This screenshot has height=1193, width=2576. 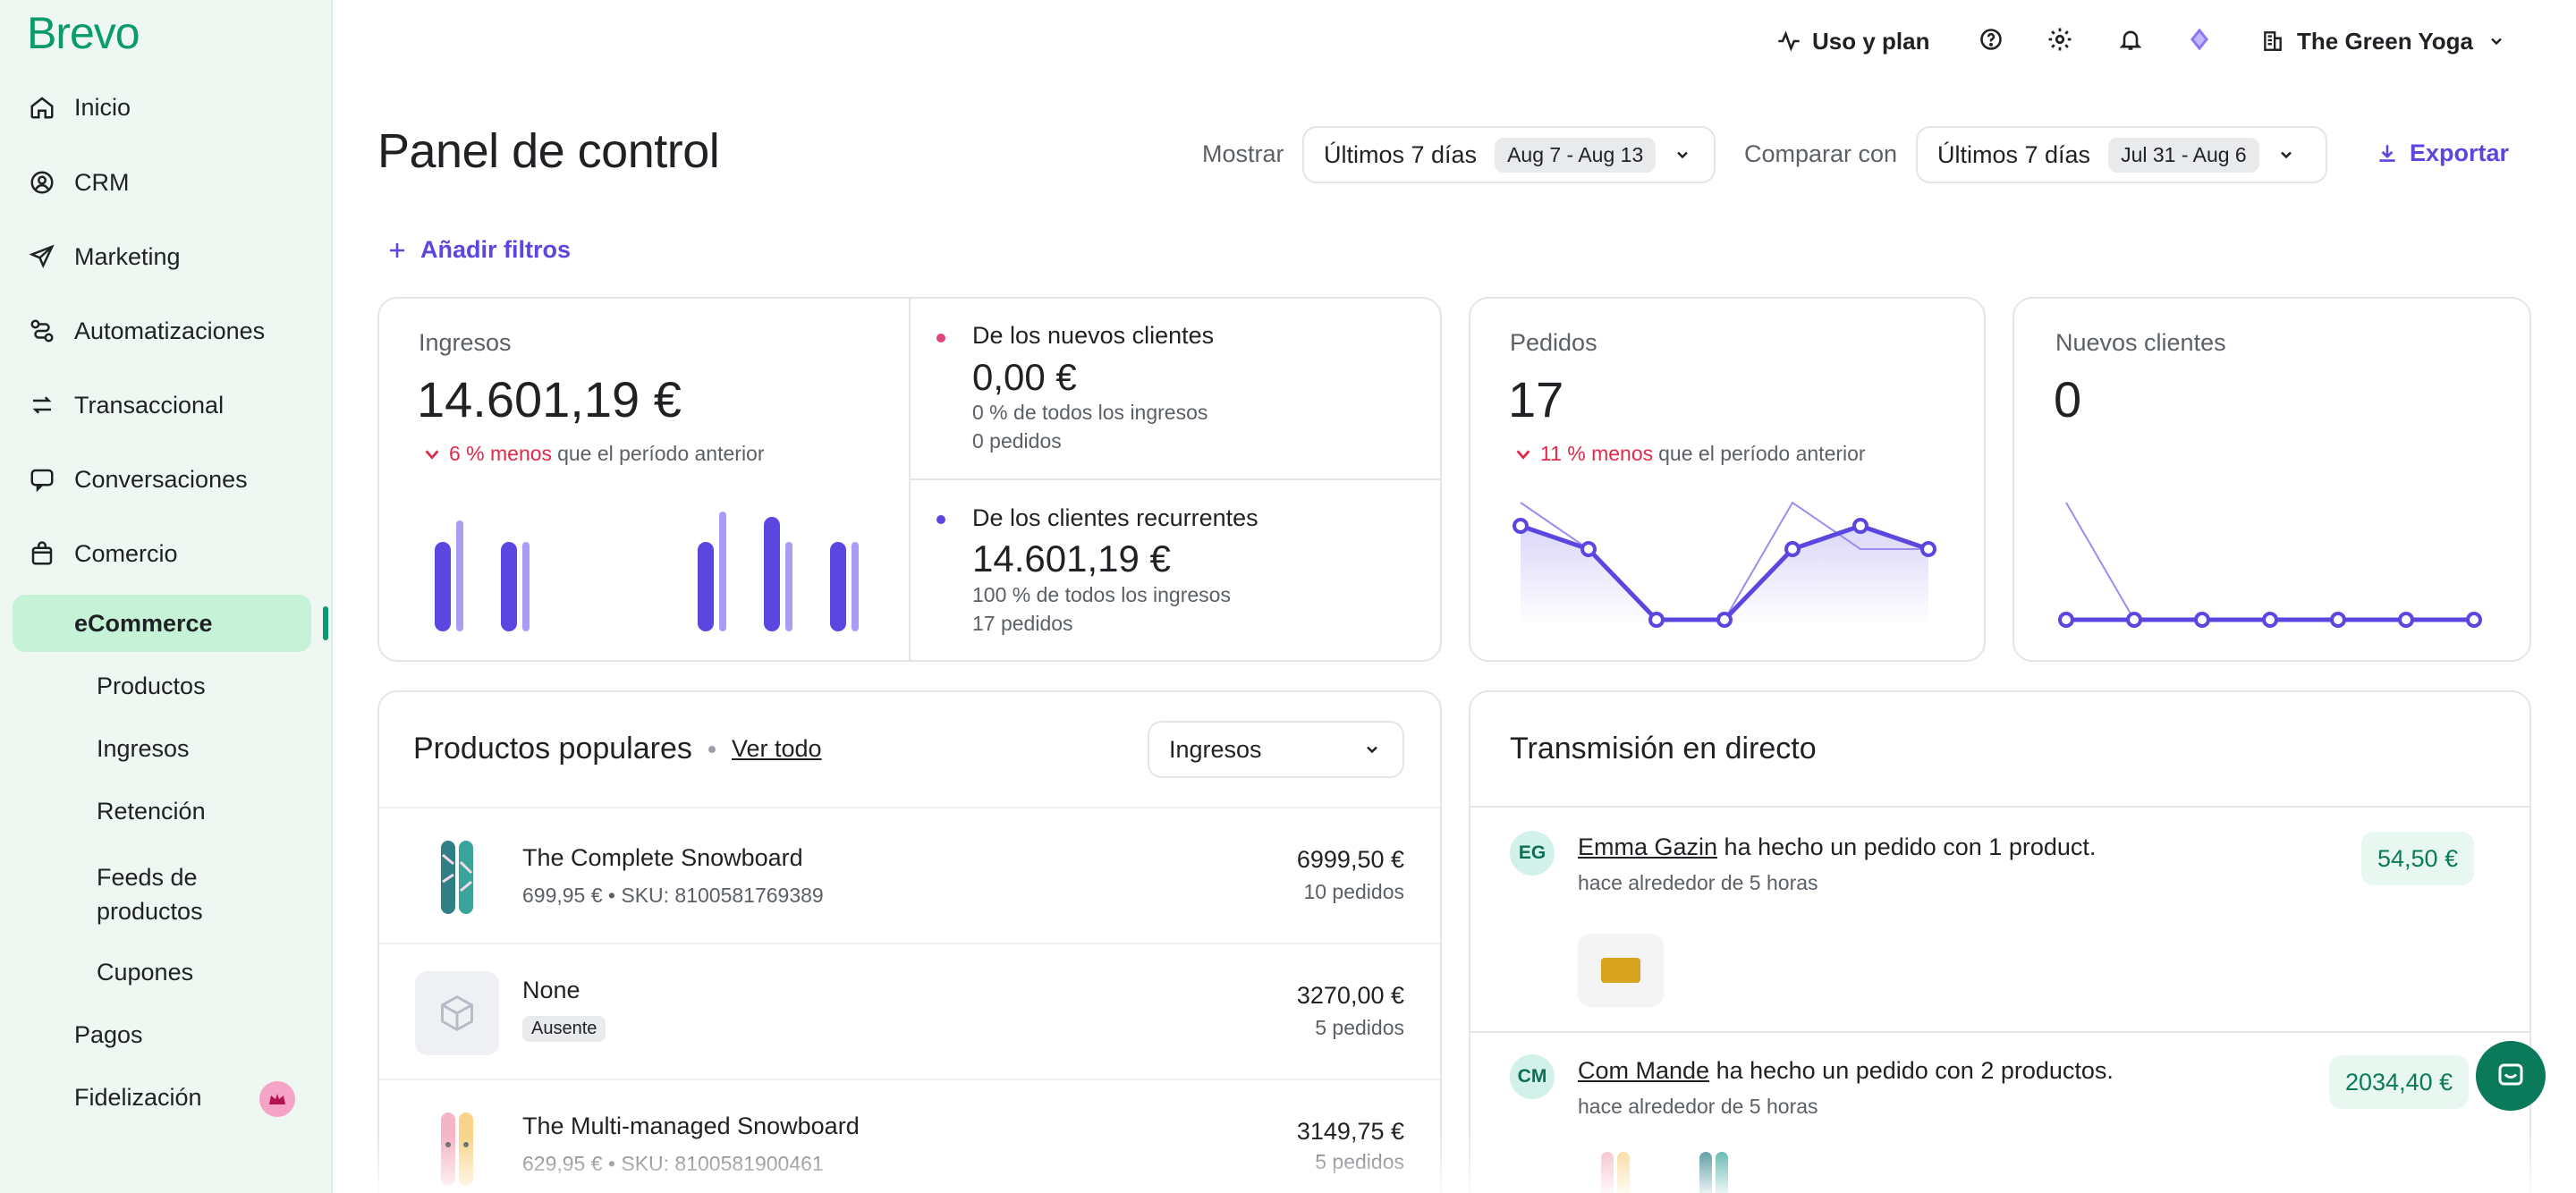 What do you see at coordinates (42, 256) in the screenshot?
I see `send-icon` at bounding box center [42, 256].